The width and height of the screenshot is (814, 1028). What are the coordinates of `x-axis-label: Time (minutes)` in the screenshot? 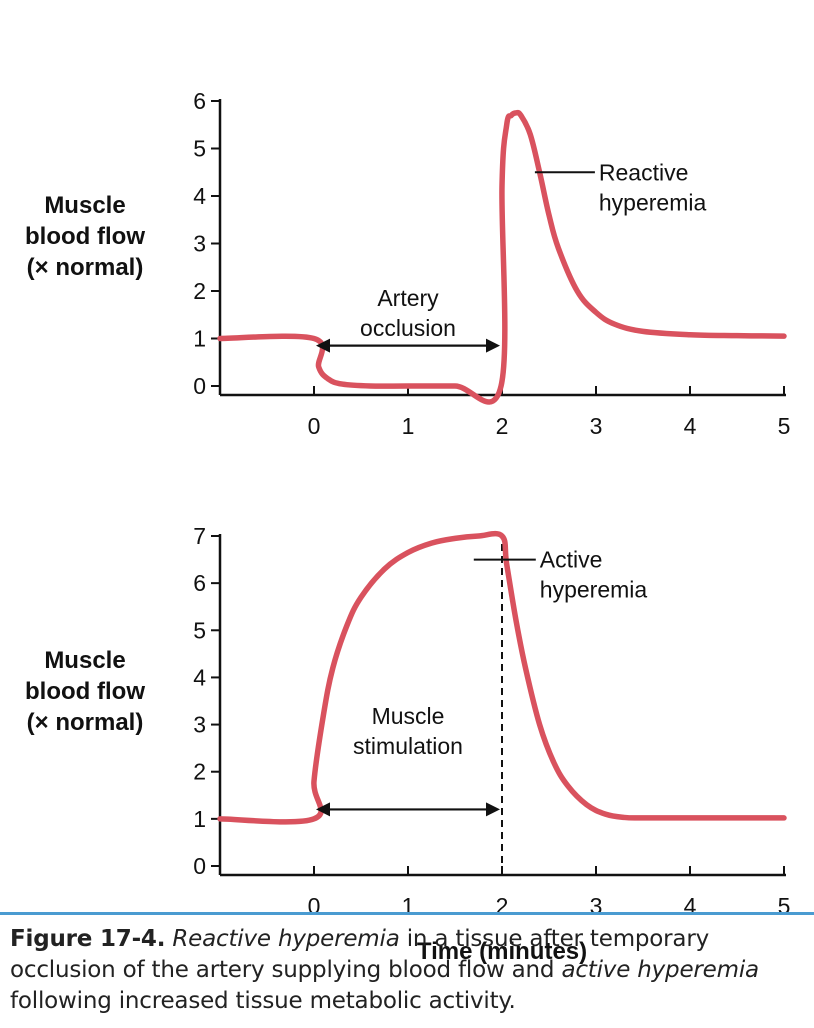 It's located at (502, 951).